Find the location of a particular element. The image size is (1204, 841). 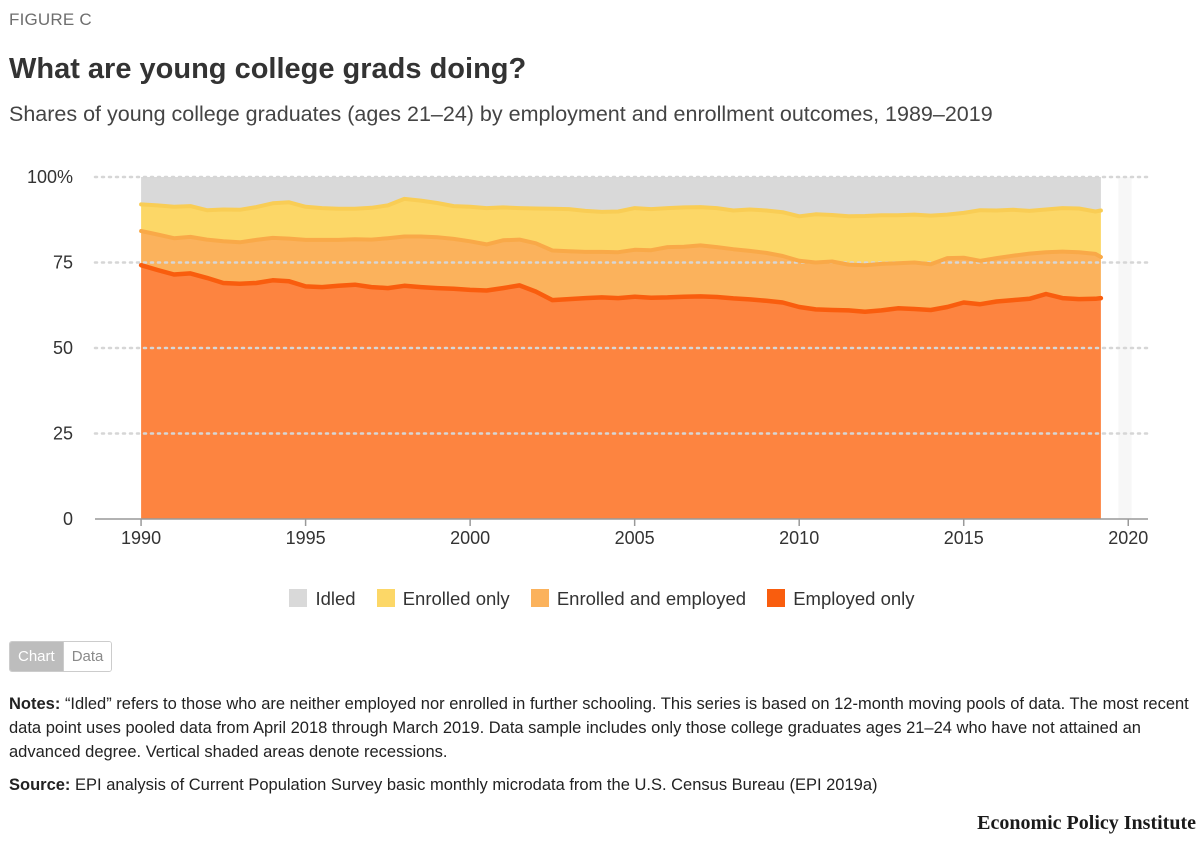

series-lines-group is located at coordinates (621, 255).